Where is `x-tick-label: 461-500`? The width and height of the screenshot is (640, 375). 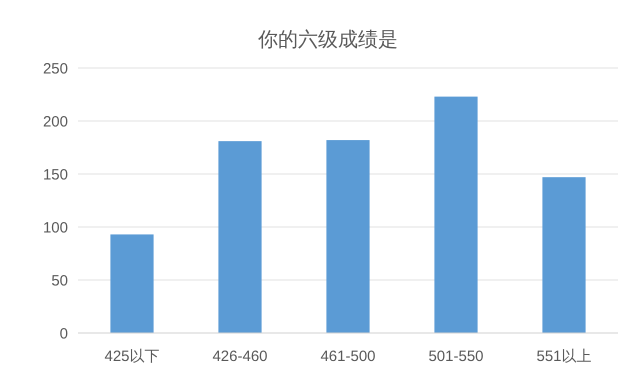 x-tick-label: 461-500 is located at coordinates (348, 356).